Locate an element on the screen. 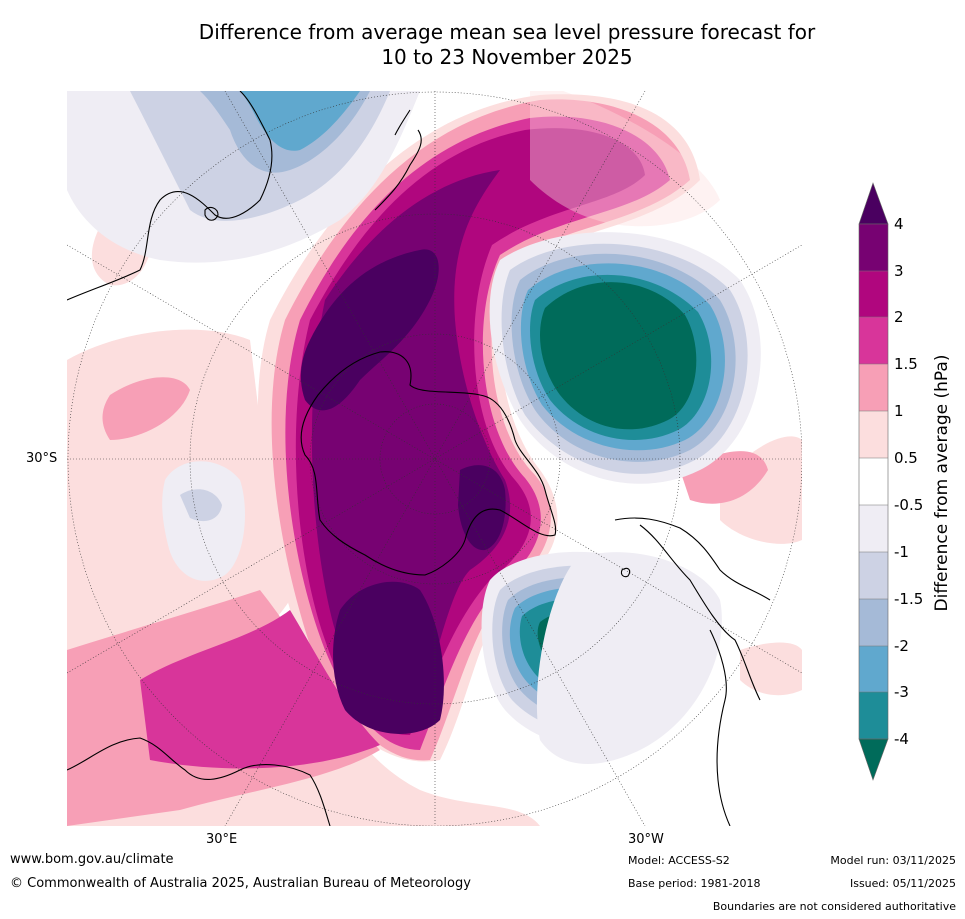 The width and height of the screenshot is (965, 919). colorbar-tick-0.5: 0.5 is located at coordinates (906, 458).